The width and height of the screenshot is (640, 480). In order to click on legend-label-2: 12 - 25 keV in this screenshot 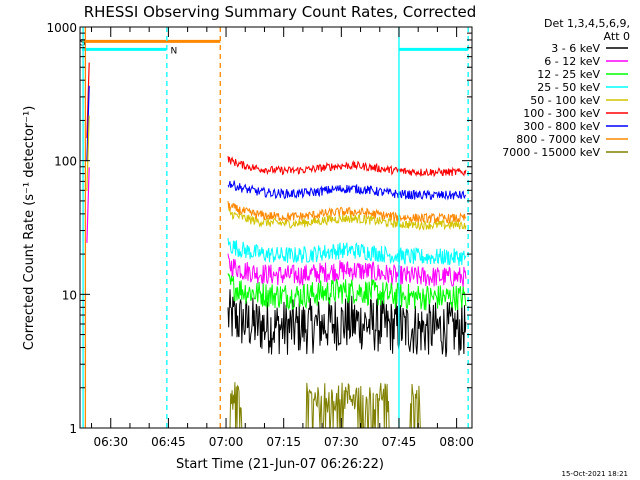, I will do `click(568, 74)`.